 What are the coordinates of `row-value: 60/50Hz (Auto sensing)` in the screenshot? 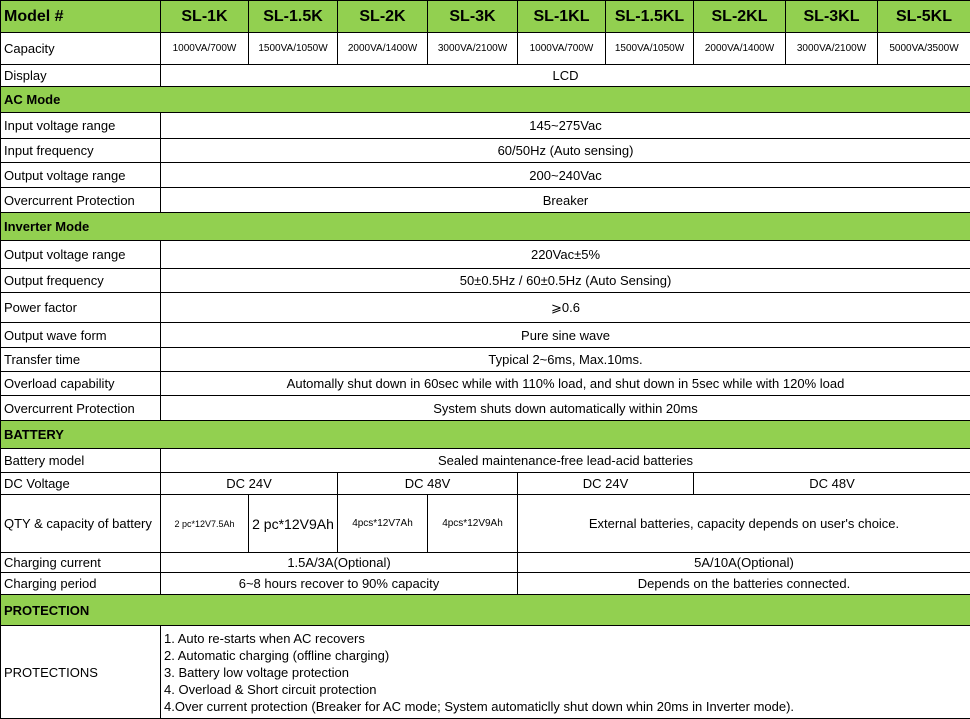 It's located at (565, 151).